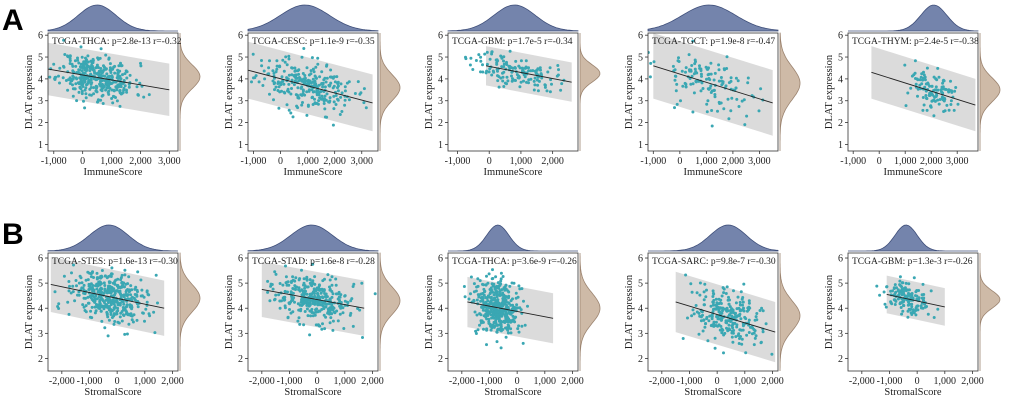 The height and width of the screenshot is (403, 1020). I want to click on x-axis-title: ImmuneScore, so click(913, 172).